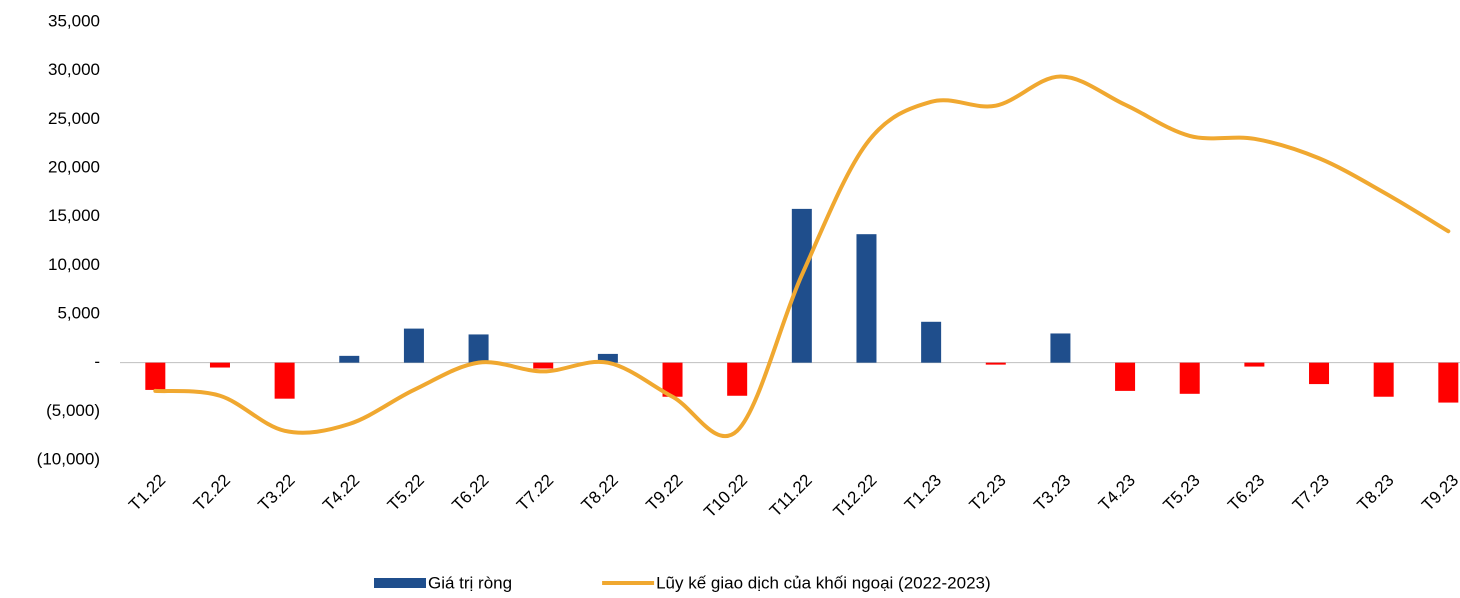  Describe the element at coordinates (1439, 493) in the screenshot. I see `x-tick-label: T9.23` at that location.